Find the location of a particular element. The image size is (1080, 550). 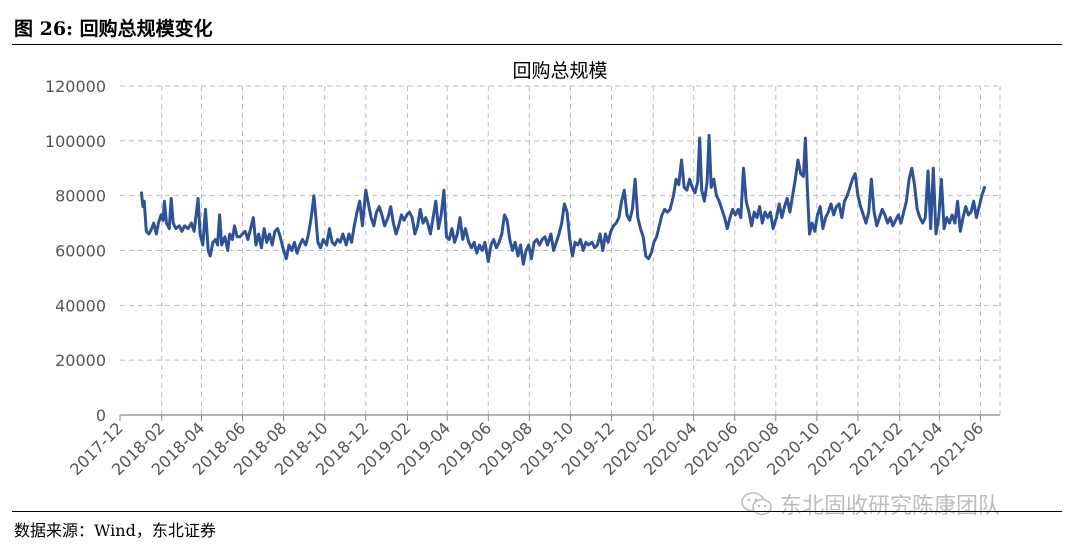

watermark: 东北固收研究陈康团队 is located at coordinates (870, 504).